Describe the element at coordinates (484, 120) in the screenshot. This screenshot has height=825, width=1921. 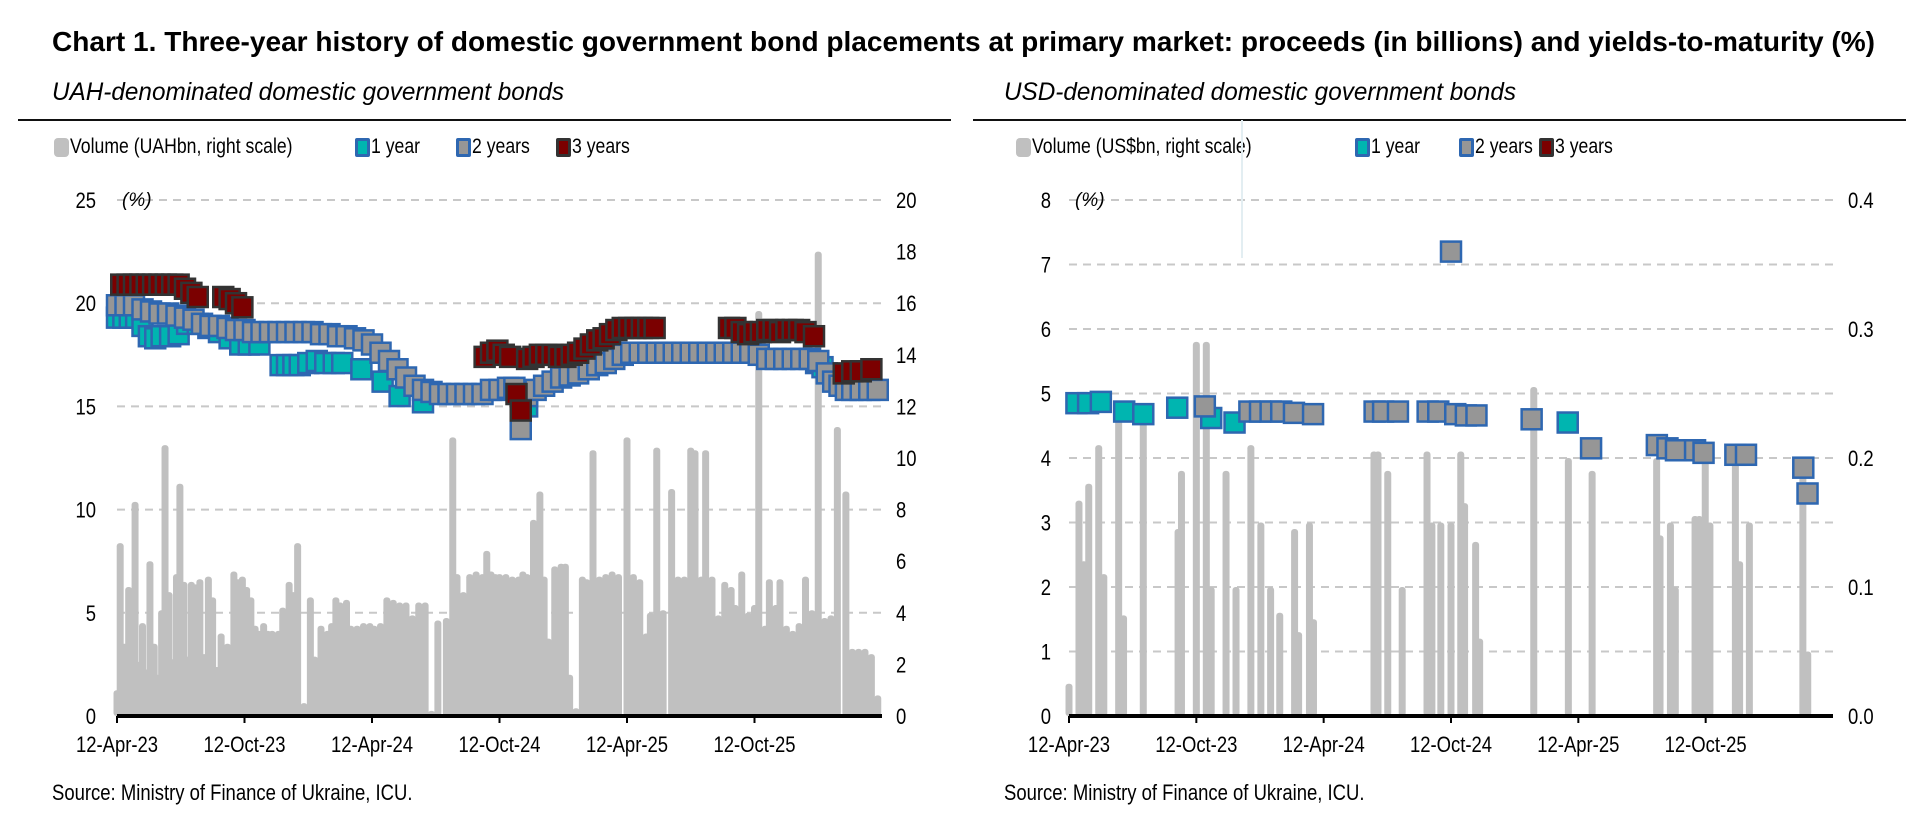
I see `left-header-rule` at that location.